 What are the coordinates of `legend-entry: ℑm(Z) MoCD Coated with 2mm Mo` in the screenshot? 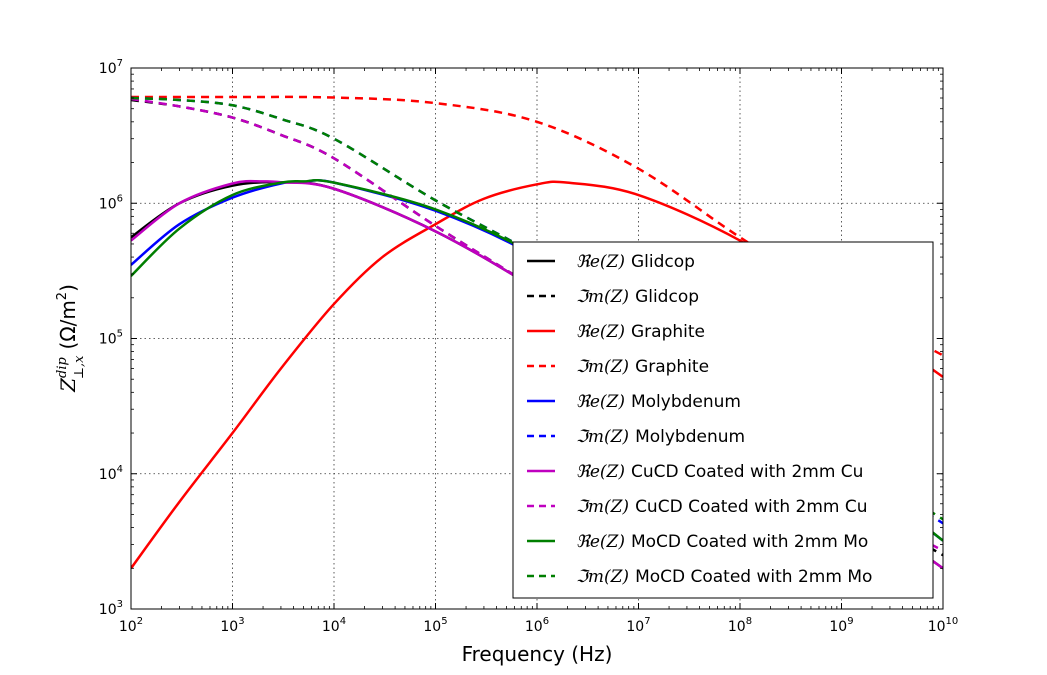 It's located at (724, 577).